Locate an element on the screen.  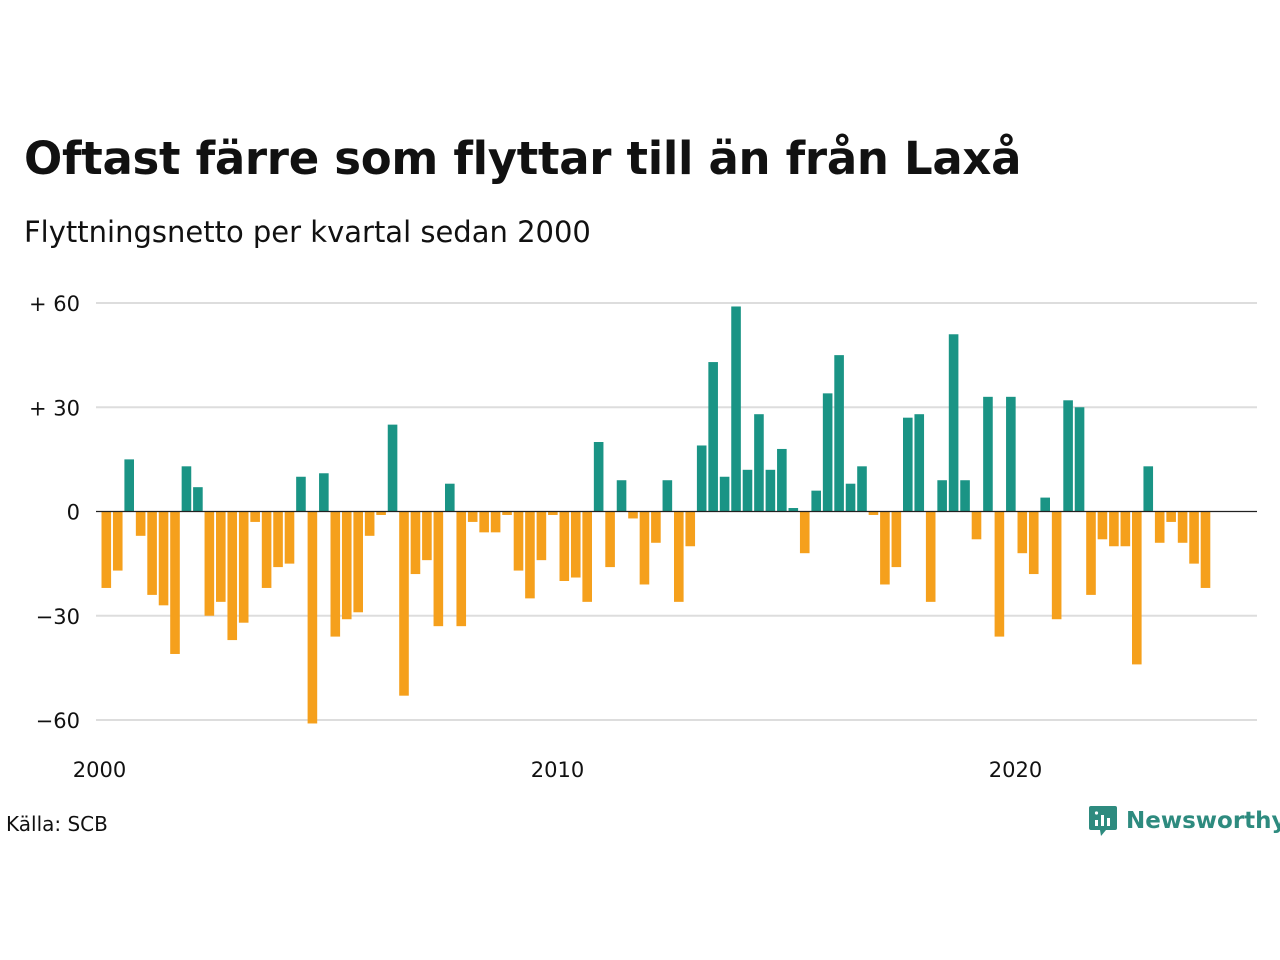
newsworthy-logo: Newsworthy is located at coordinates (1184, 821).